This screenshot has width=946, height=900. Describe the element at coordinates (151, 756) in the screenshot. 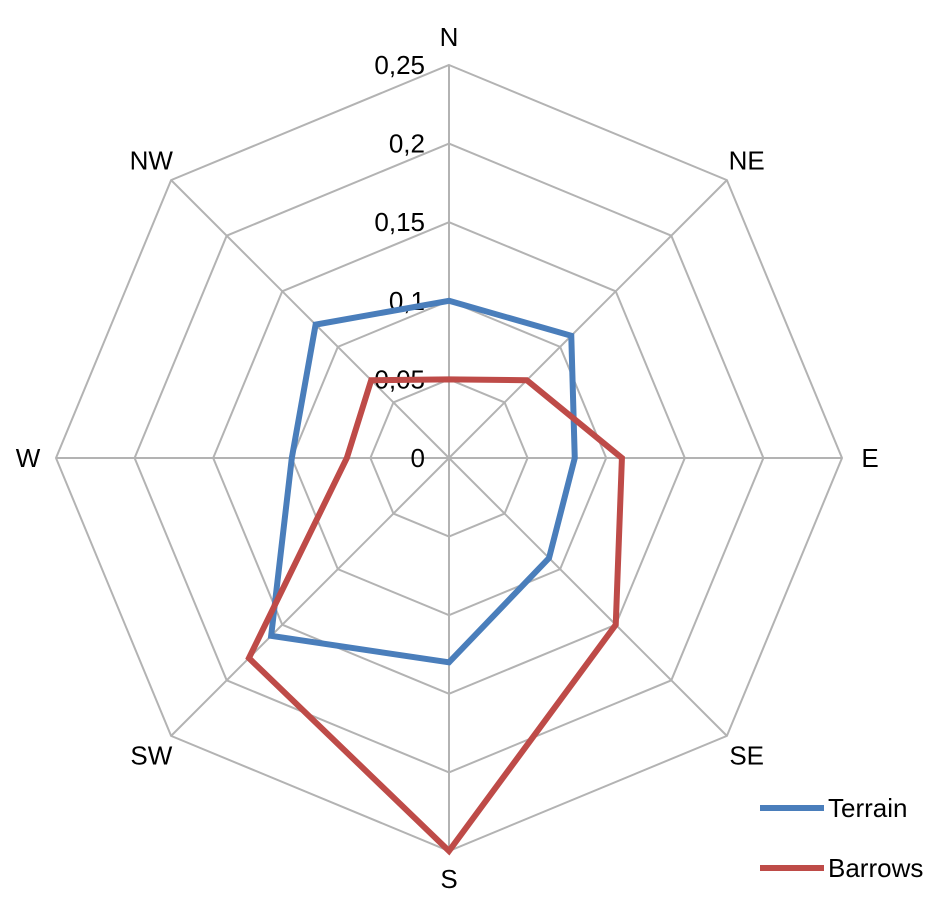

I see `direction-label: SW` at that location.